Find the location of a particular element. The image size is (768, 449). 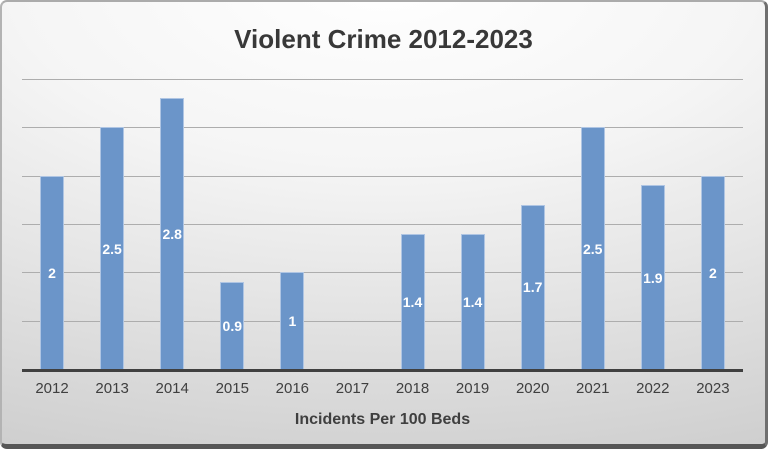

bar-slot-2014: 2.8 is located at coordinates (172, 224).